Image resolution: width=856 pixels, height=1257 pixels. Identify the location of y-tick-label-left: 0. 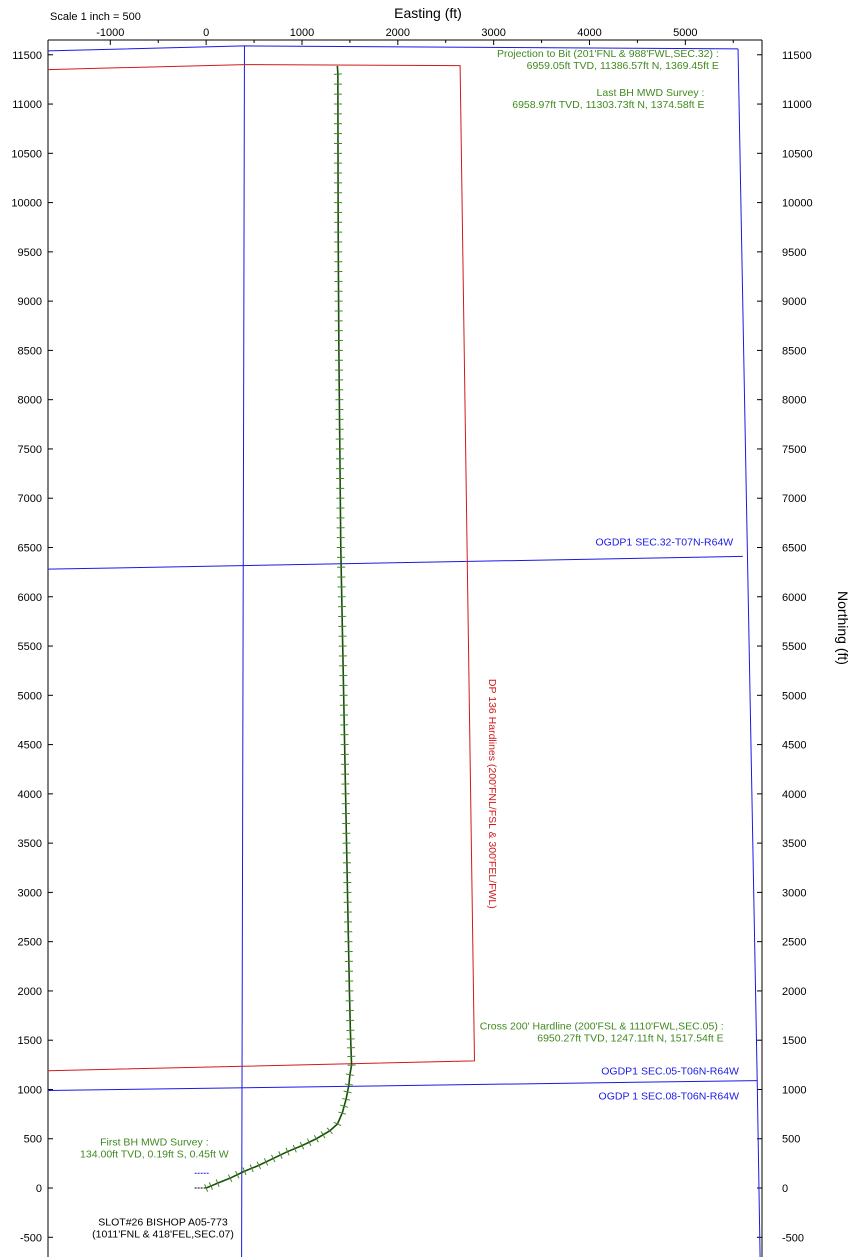
(39, 1189).